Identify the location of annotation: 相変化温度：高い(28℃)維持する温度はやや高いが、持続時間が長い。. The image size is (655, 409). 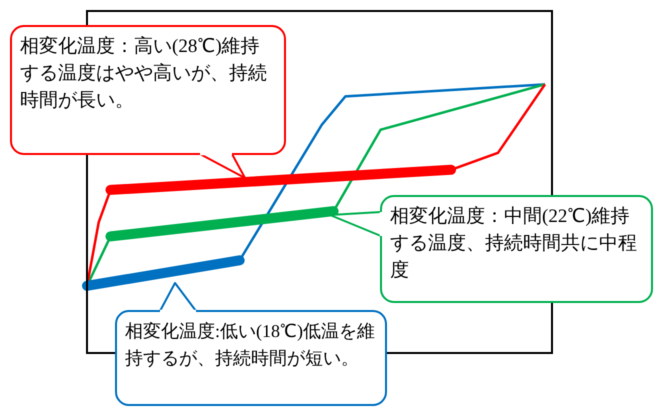
(148, 90).